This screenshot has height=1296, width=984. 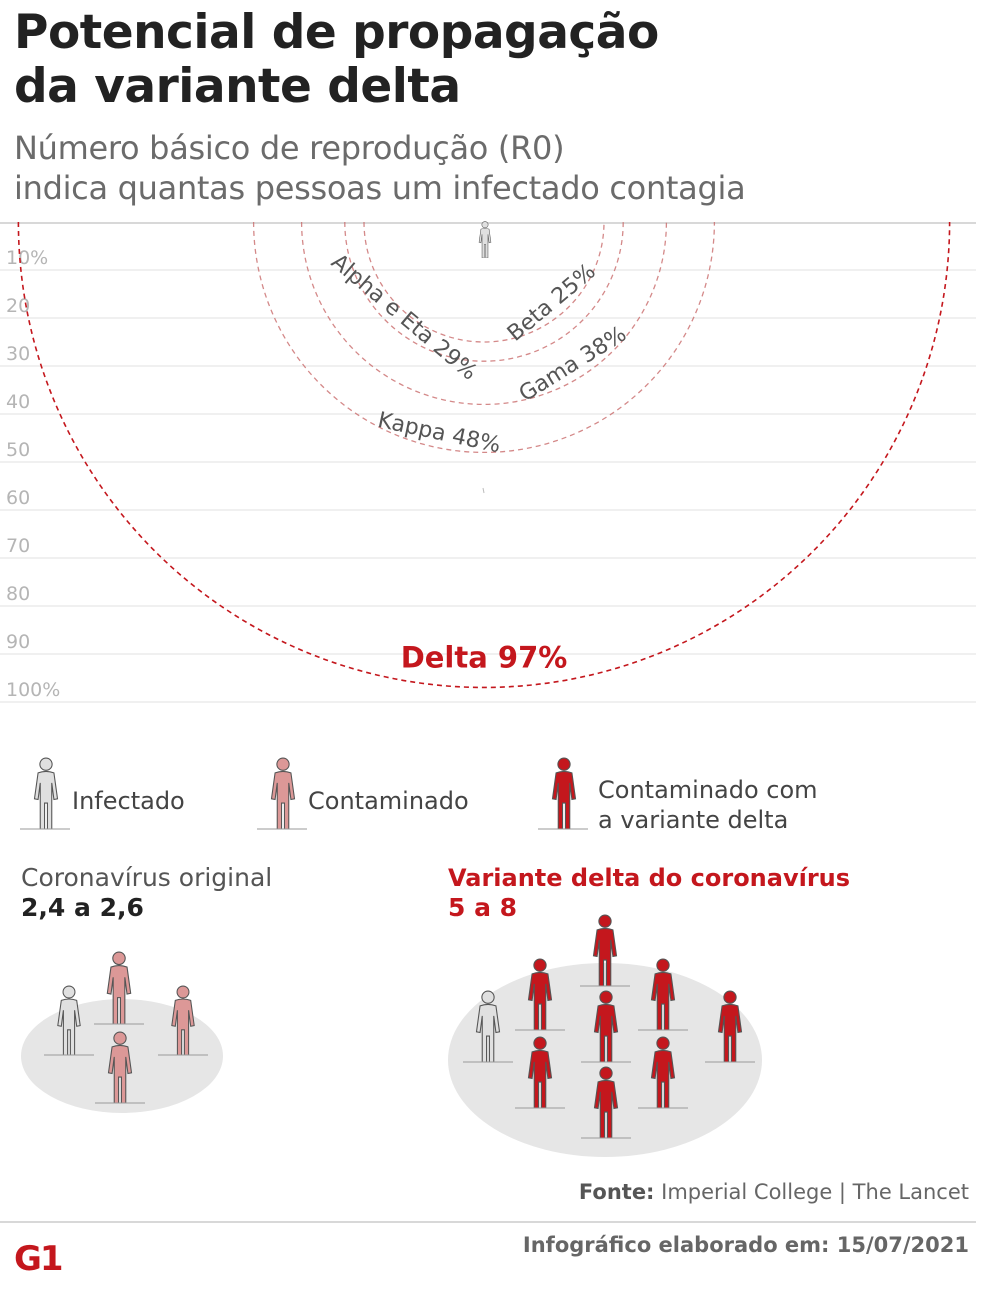 What do you see at coordinates (438, 433) in the screenshot?
I see `variant-label: Kappa 48%` at bounding box center [438, 433].